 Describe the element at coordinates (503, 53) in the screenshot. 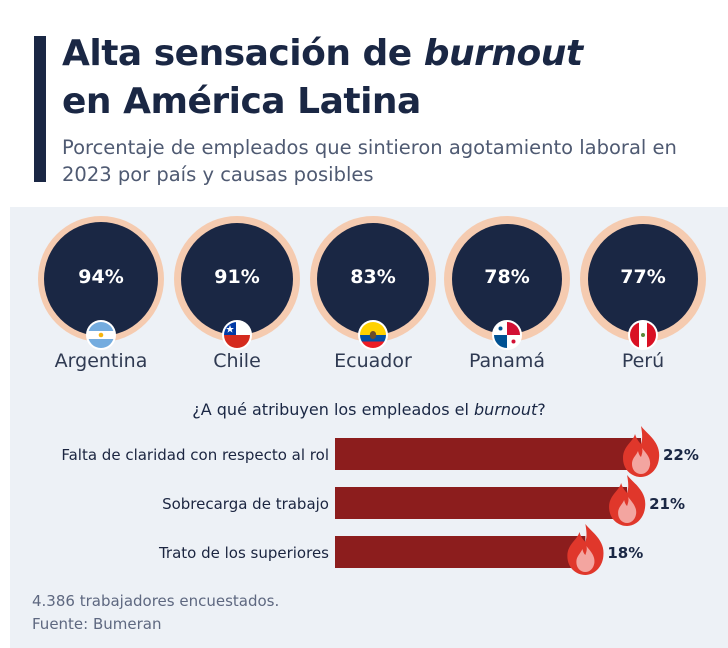

I see `title-emphasis: burnout` at that location.